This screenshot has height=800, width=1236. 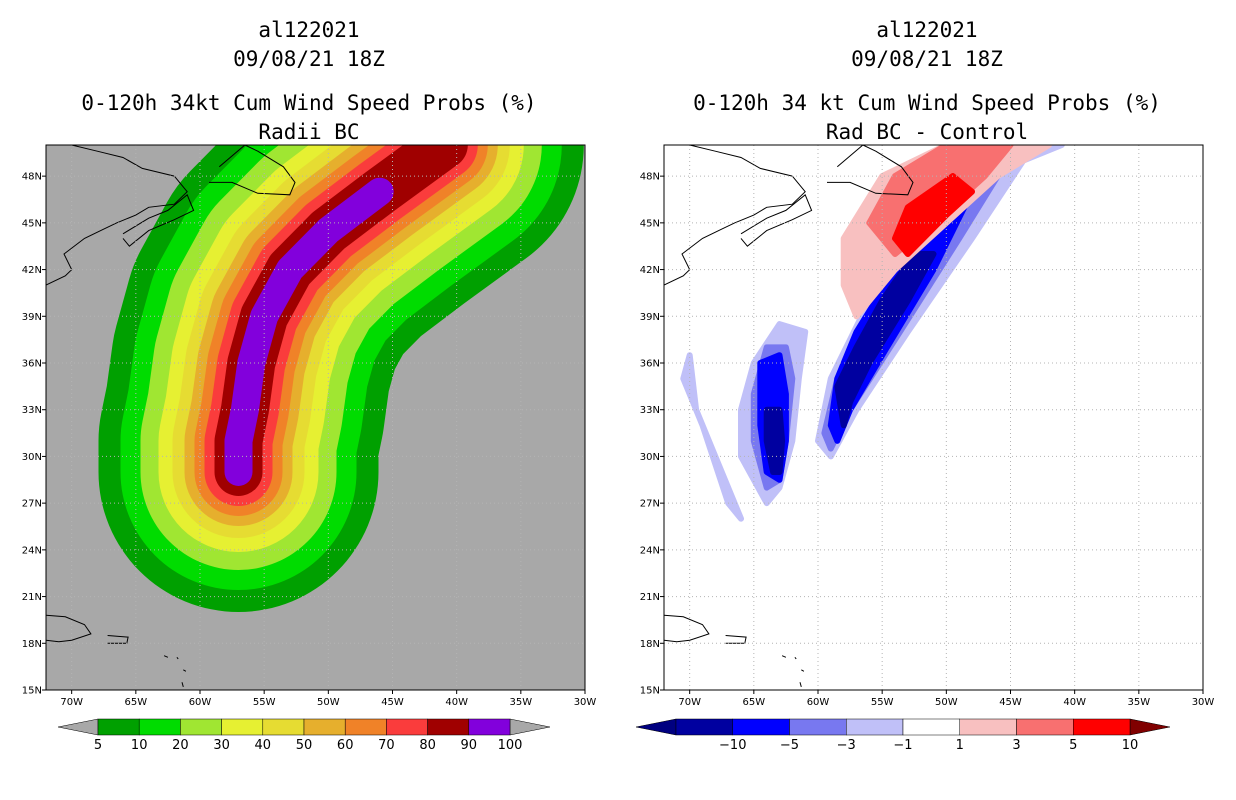 I want to click on y-tick-label: 15N, so click(x=650, y=691).